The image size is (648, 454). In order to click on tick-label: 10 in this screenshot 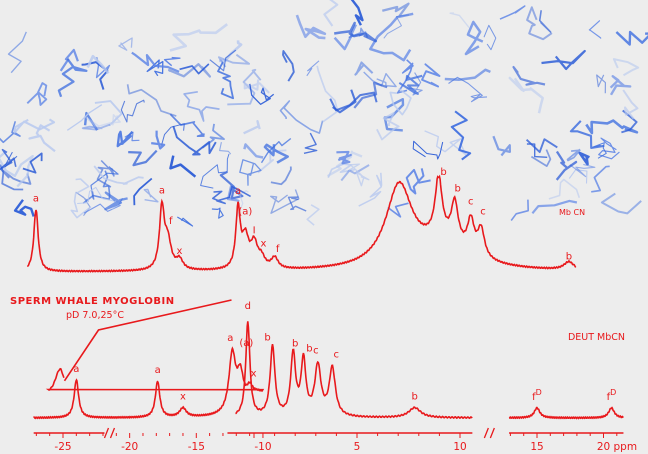, I will do `click(459, 447)`.